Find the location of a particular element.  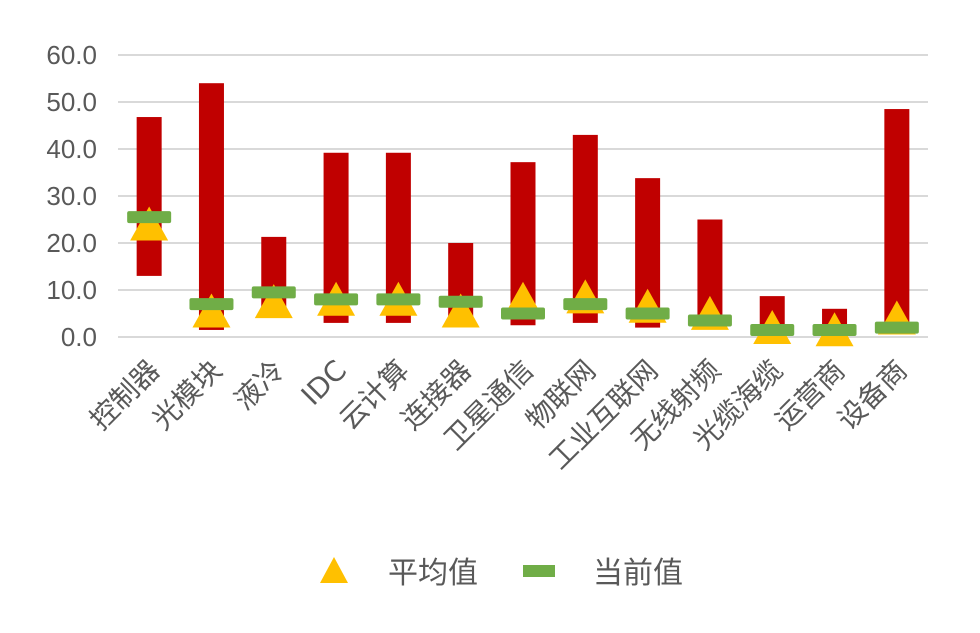

y-tick-label: 50.0 is located at coordinates (71, 102).